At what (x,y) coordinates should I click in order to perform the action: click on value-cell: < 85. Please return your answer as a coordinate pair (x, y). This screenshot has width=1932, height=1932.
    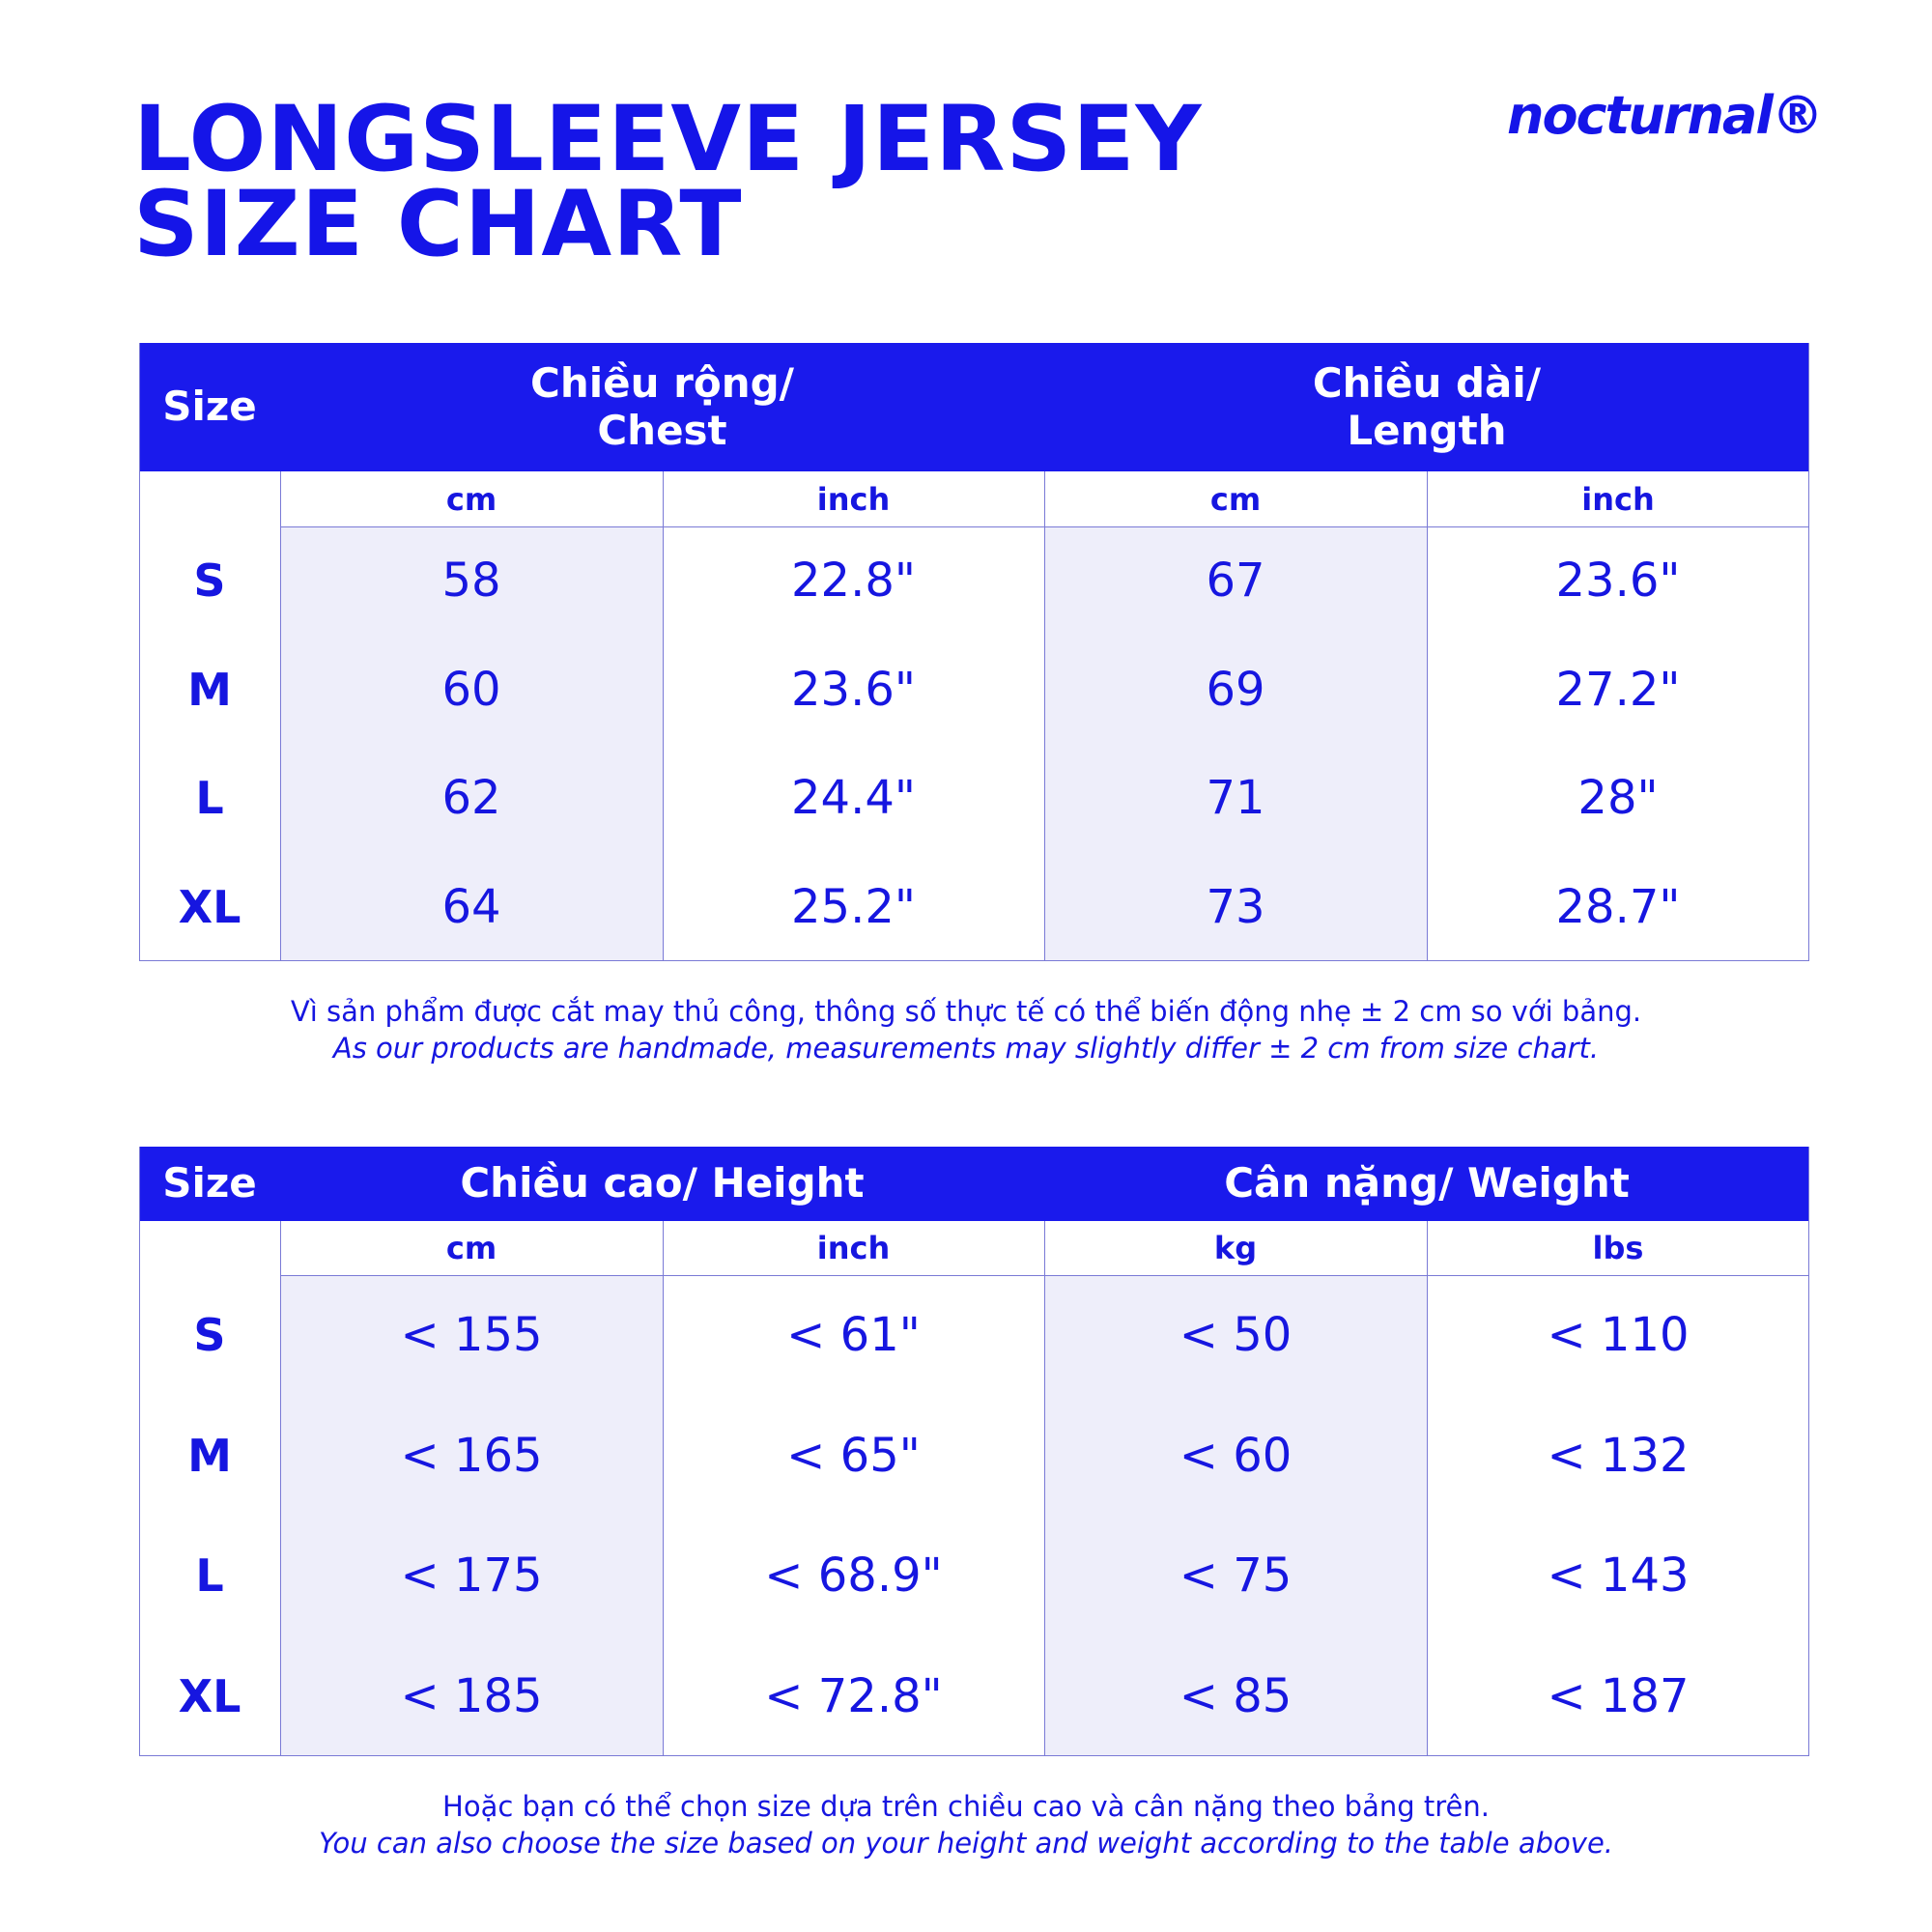
    Looking at the image, I should click on (1236, 1695).